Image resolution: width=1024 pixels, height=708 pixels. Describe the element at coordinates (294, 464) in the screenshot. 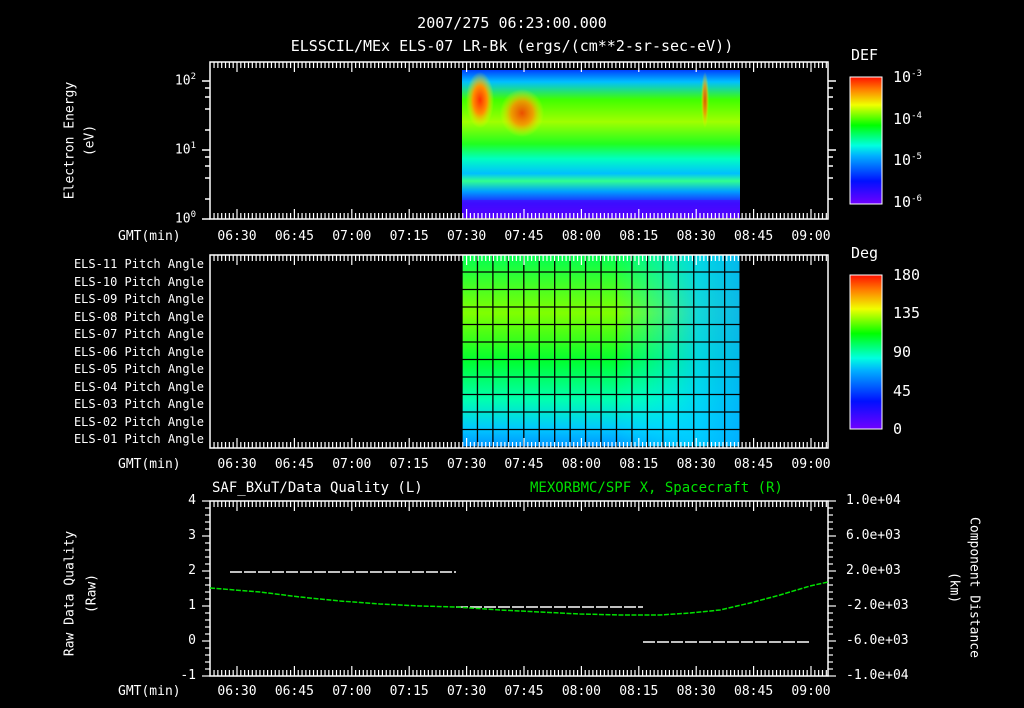

I see `pitch-xtick-0645: 06:45` at that location.